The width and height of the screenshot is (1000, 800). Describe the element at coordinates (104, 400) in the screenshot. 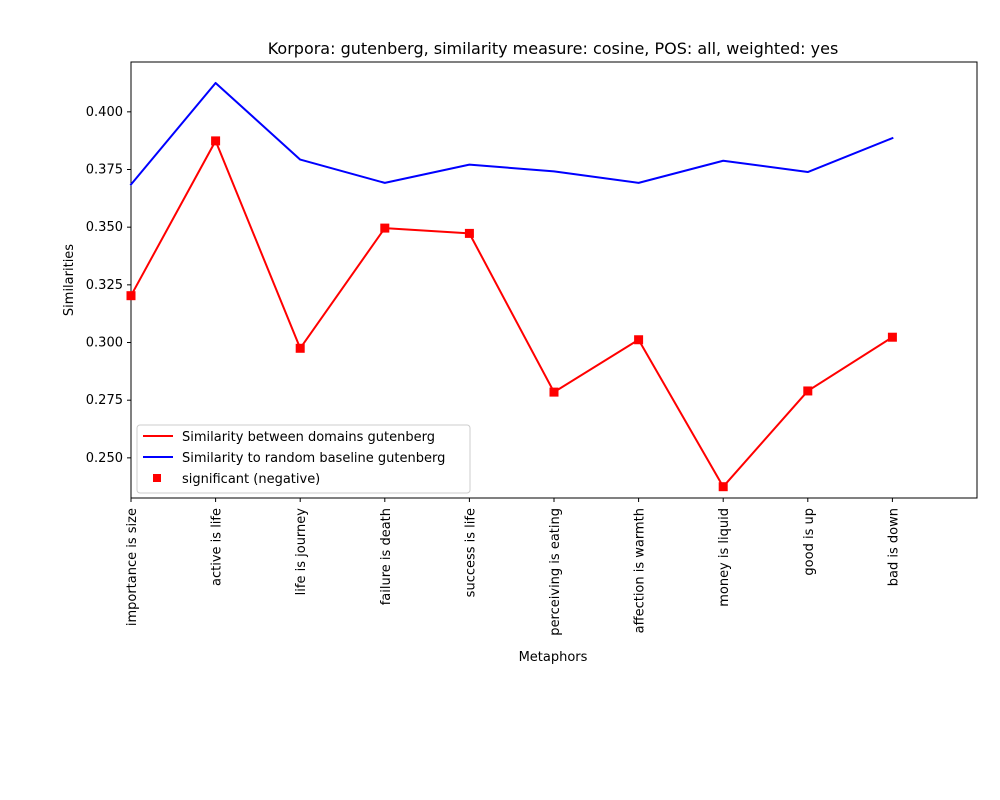

I see `y-tick-label: 0.275` at that location.